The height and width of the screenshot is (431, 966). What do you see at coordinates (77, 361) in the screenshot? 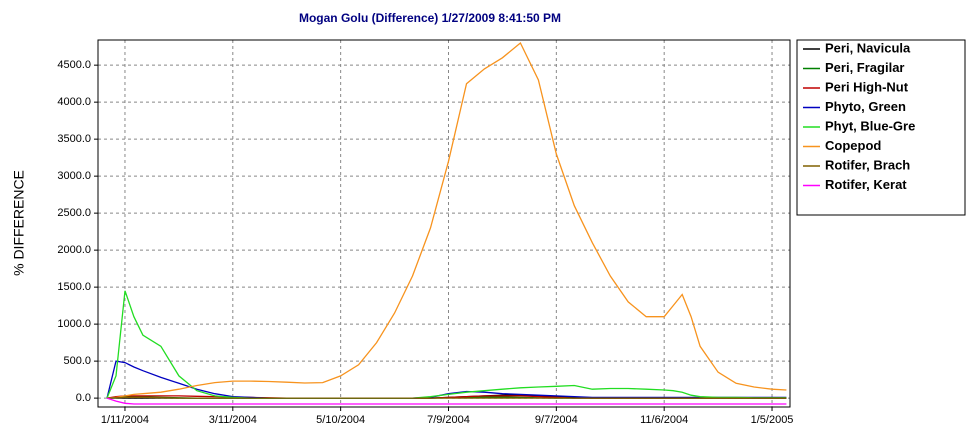
I see `y-tick-label: 500.0` at bounding box center [77, 361].